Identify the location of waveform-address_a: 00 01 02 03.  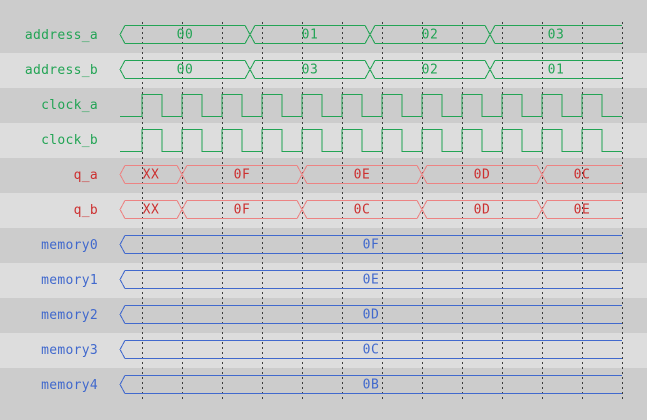
(370, 34).